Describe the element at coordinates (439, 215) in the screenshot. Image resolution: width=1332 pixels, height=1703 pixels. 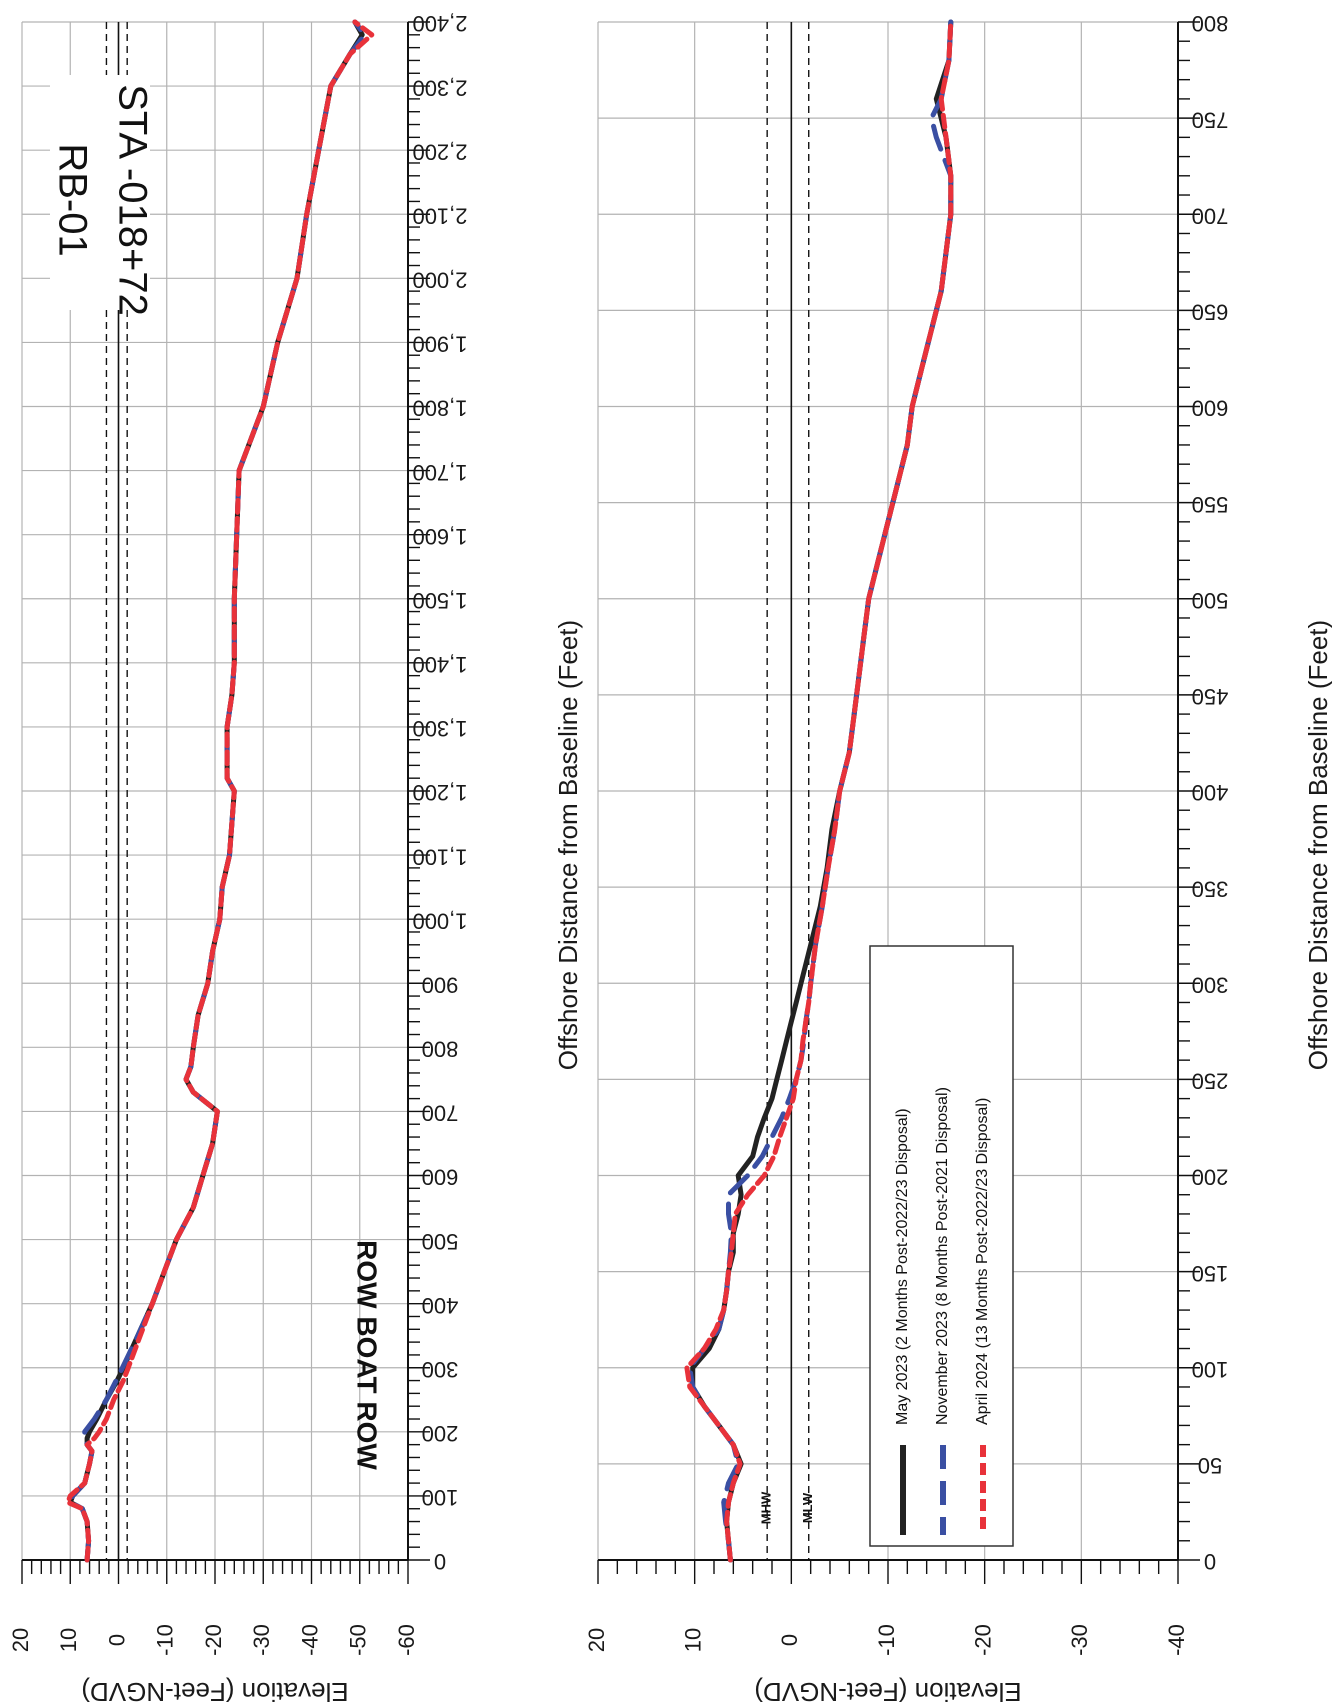
I see `x-tick-label-0-21: 2,100` at that location.